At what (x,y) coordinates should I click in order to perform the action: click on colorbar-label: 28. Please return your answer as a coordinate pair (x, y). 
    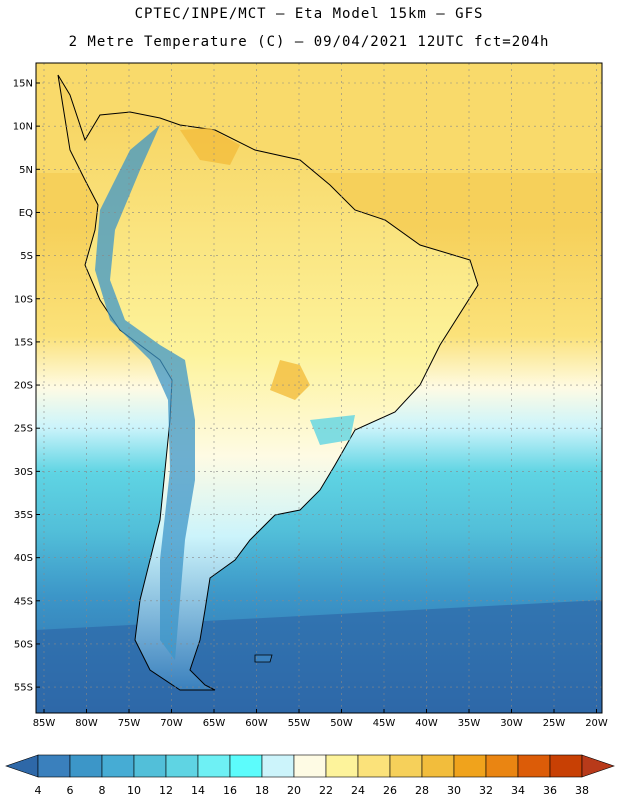
    Looking at the image, I should click on (422, 790).